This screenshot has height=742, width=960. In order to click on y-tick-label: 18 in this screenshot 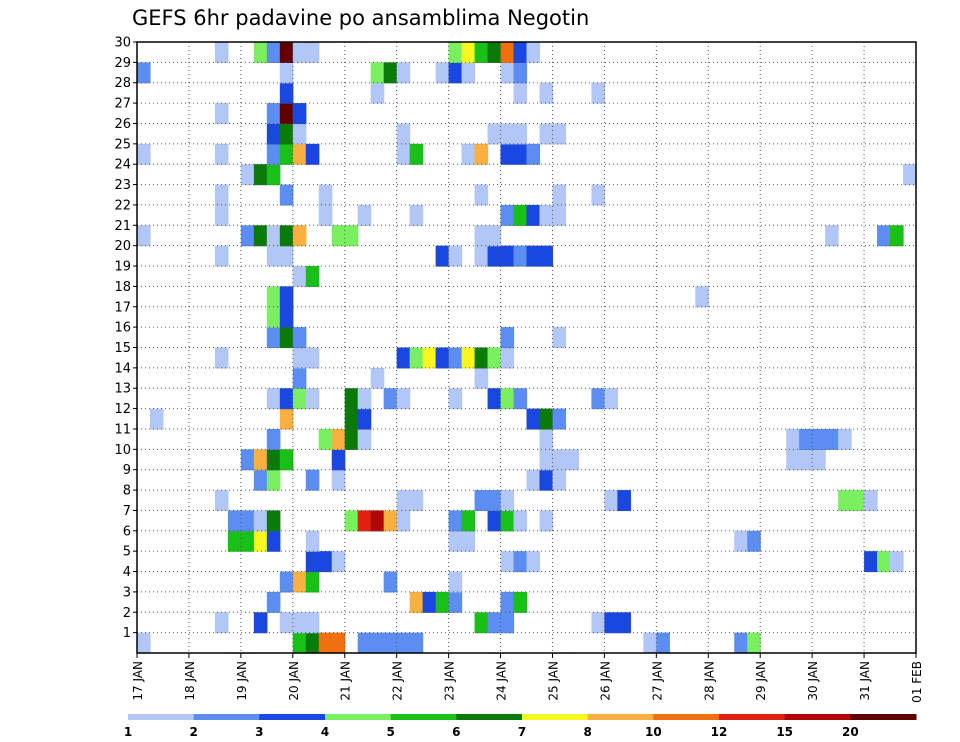, I will do `click(122, 287)`.